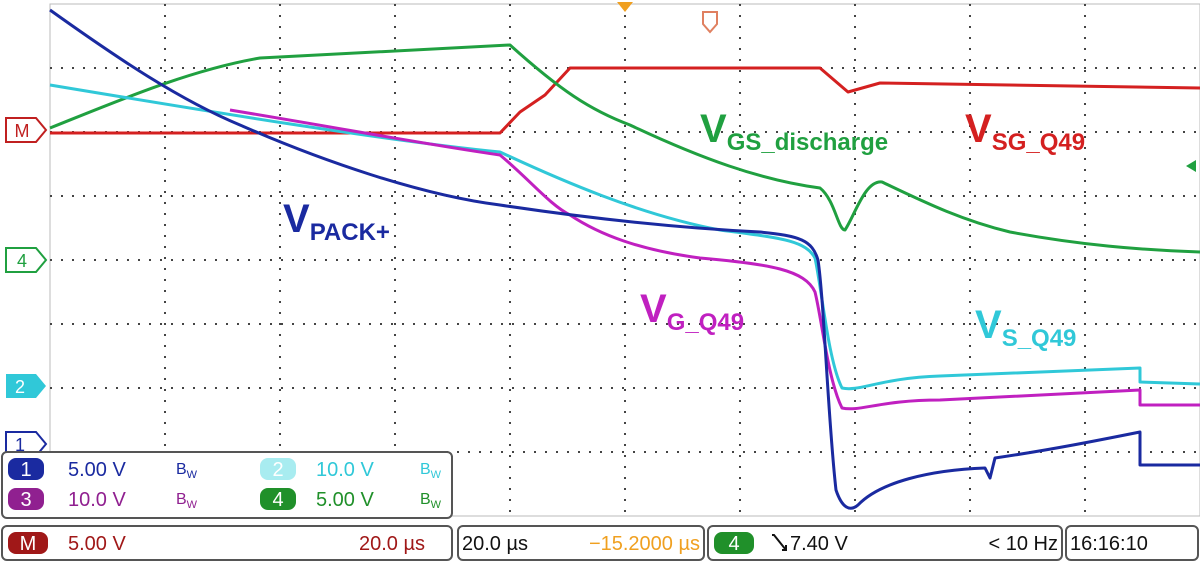  I want to click on channel-id: 1, so click(25, 470).